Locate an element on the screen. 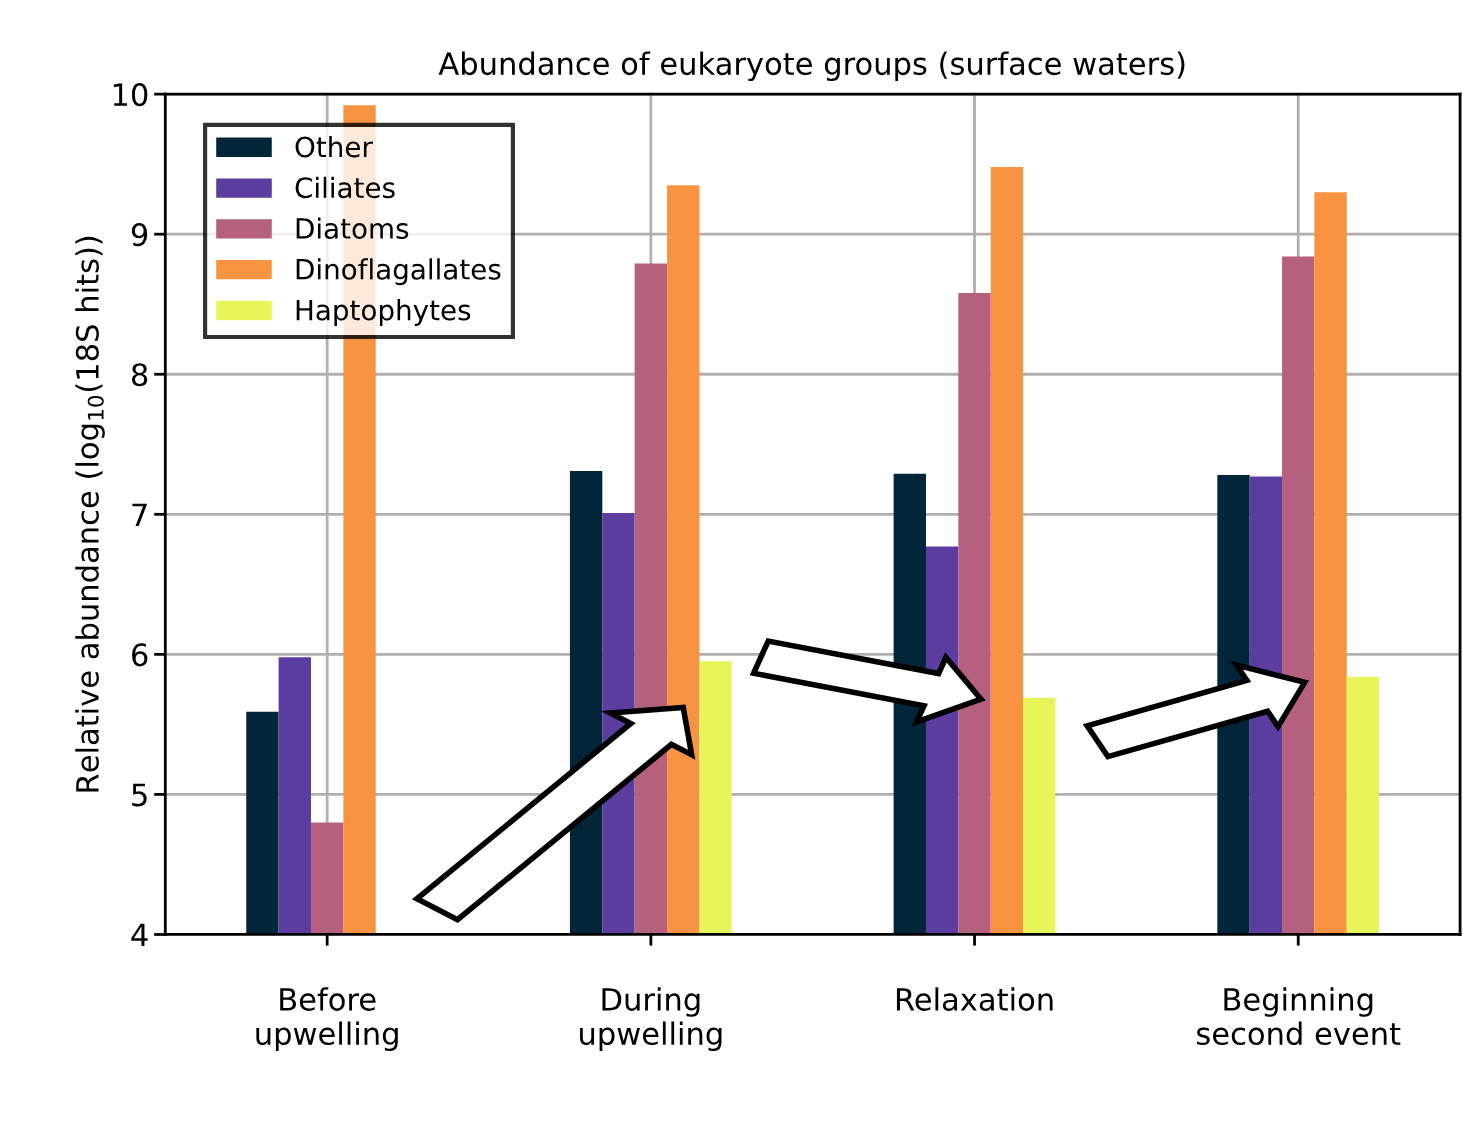 The image size is (1463, 1148). y-tick-label: 5 is located at coordinates (139, 795).